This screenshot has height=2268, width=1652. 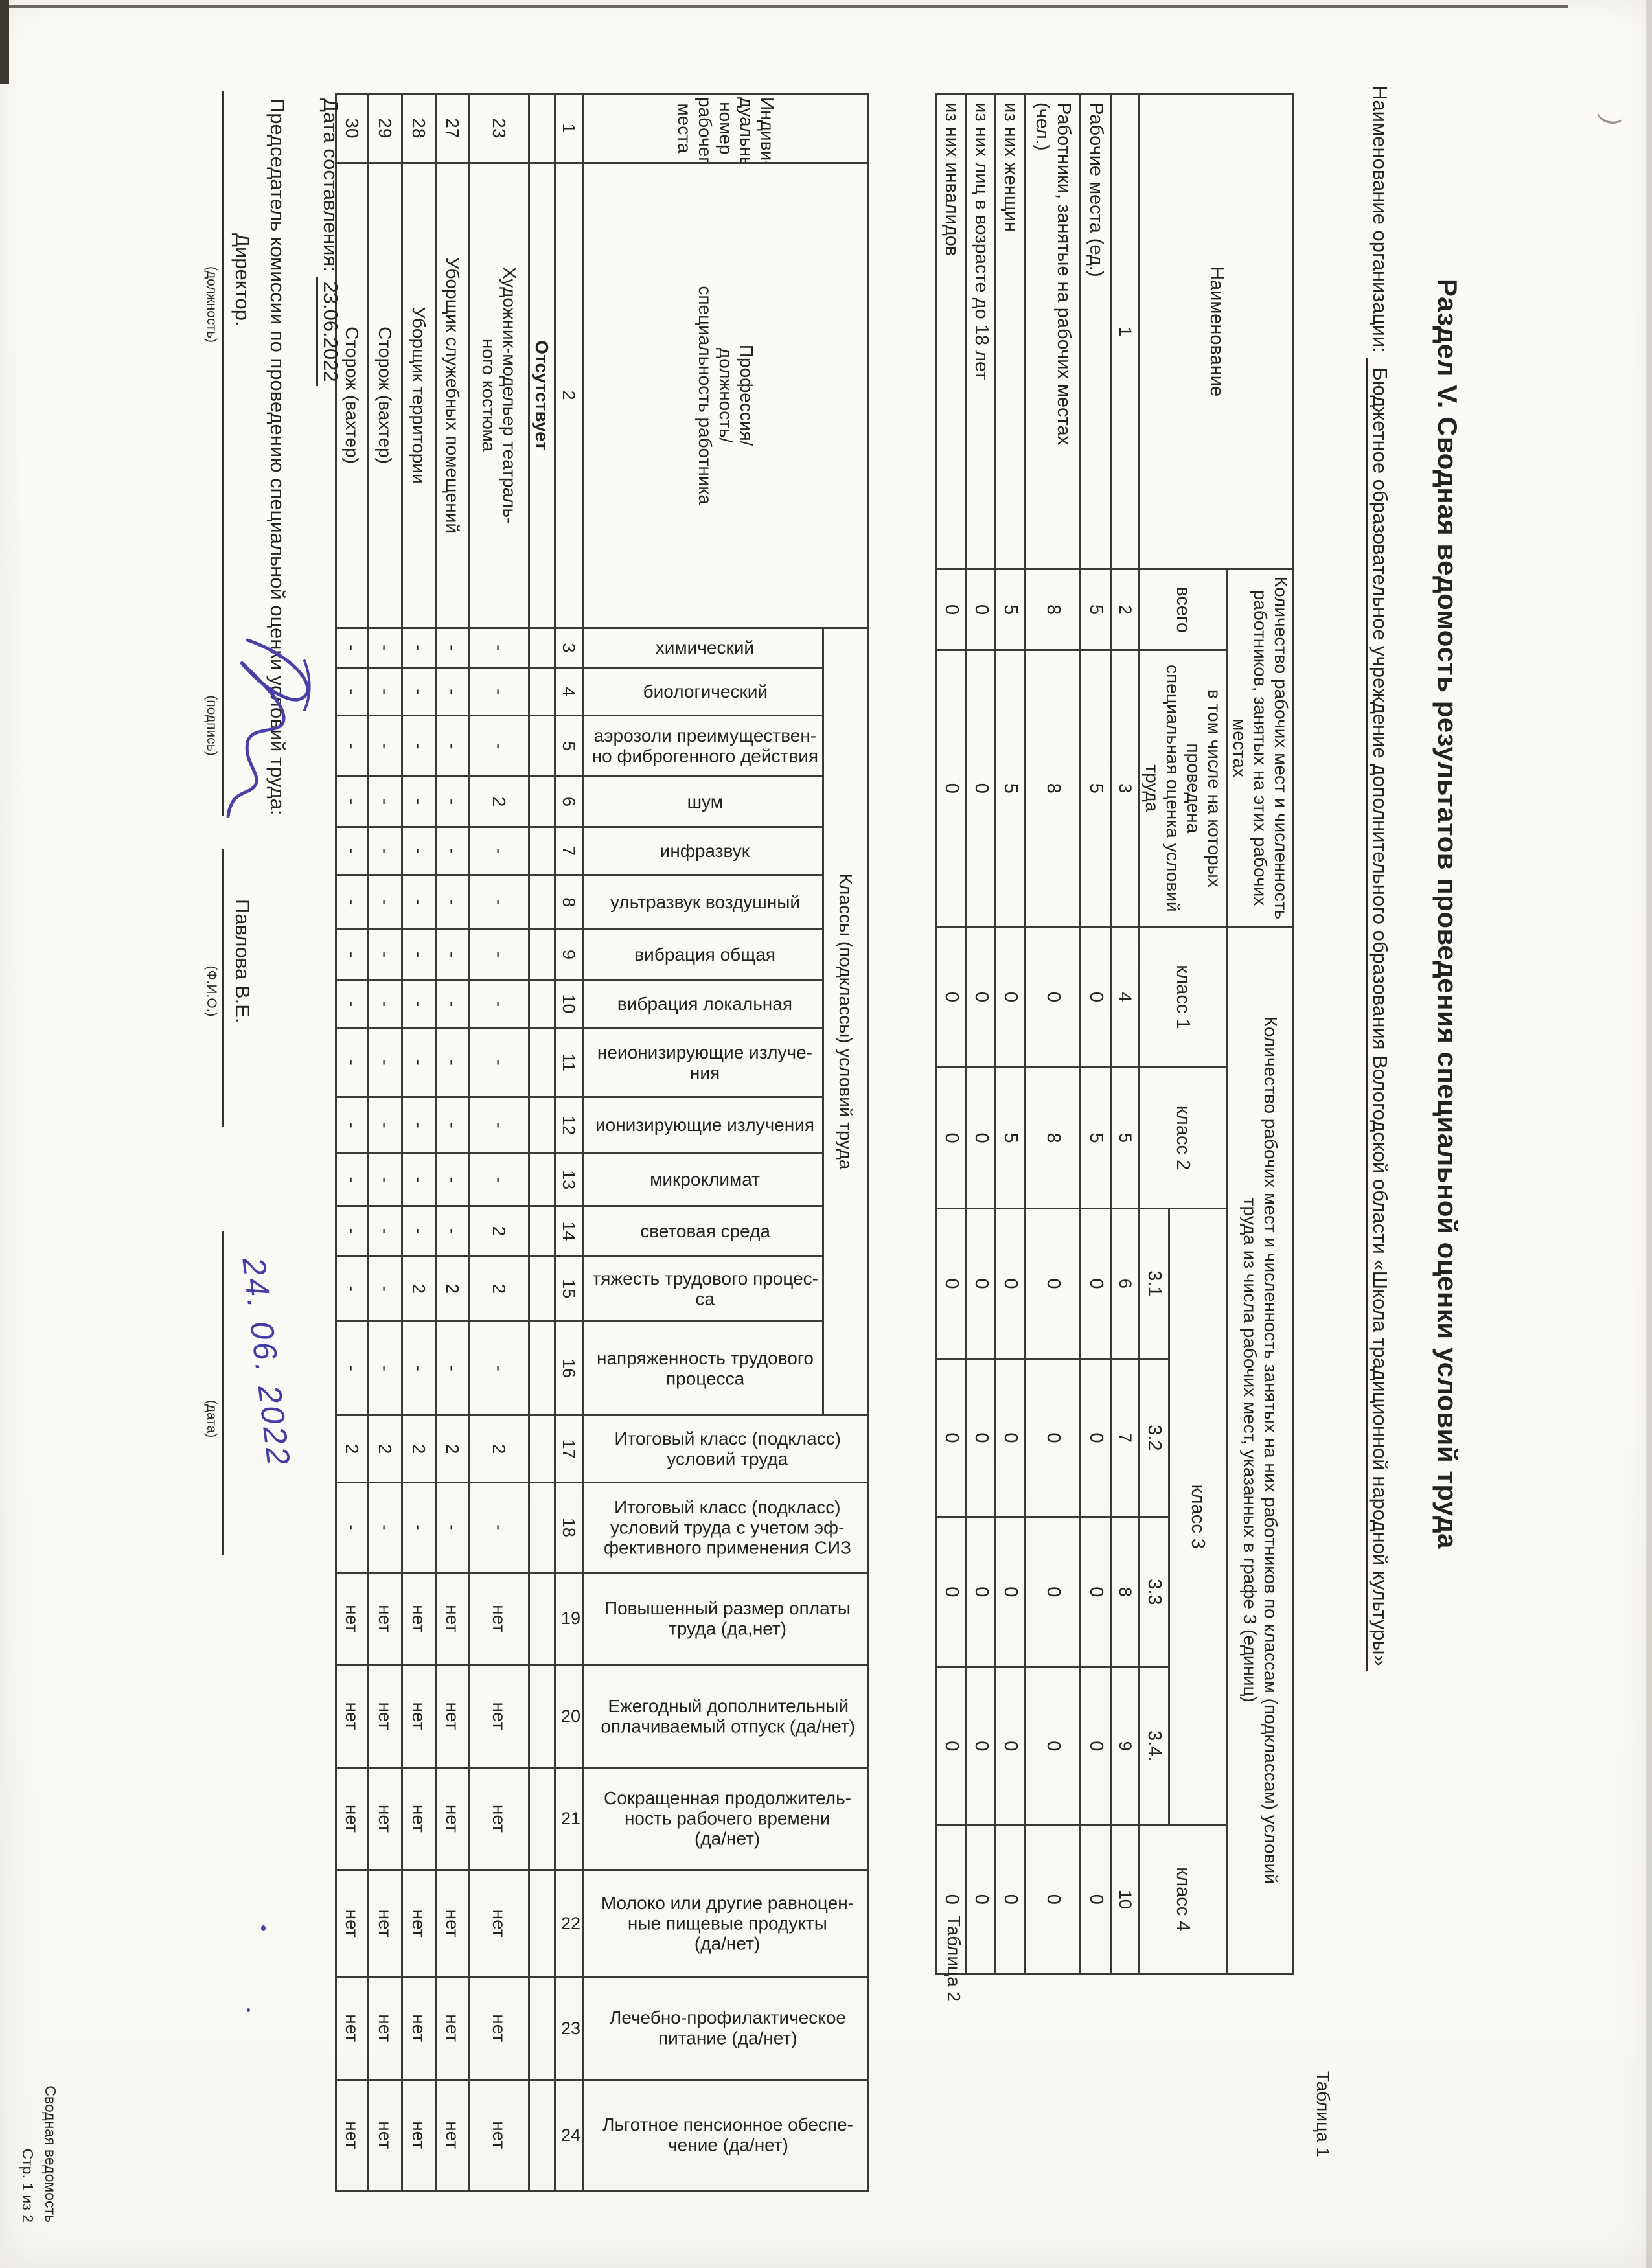 I want to click on row-label-cell: из них женщин, so click(x=1010, y=331).